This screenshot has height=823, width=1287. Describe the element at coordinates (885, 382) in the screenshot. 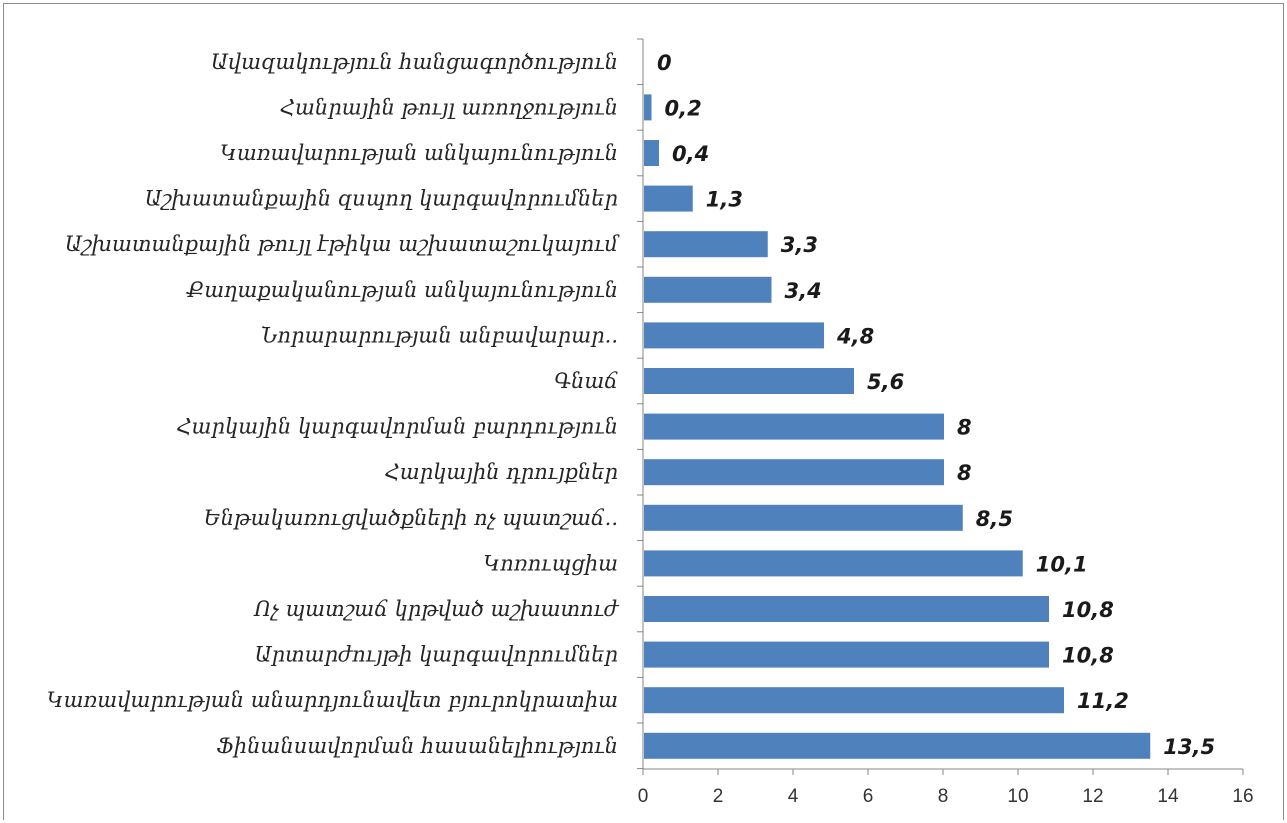

I see `value-label: 5,6` at that location.